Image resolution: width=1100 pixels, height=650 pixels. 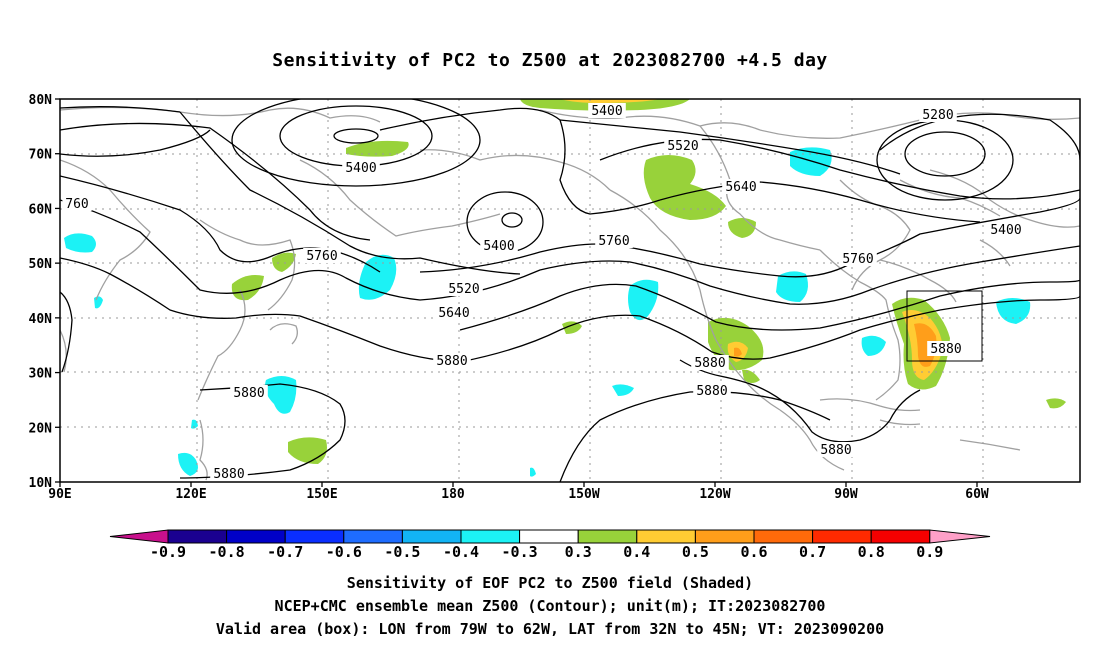 I want to click on colorbar-label: -0.7, so click(x=285, y=552).